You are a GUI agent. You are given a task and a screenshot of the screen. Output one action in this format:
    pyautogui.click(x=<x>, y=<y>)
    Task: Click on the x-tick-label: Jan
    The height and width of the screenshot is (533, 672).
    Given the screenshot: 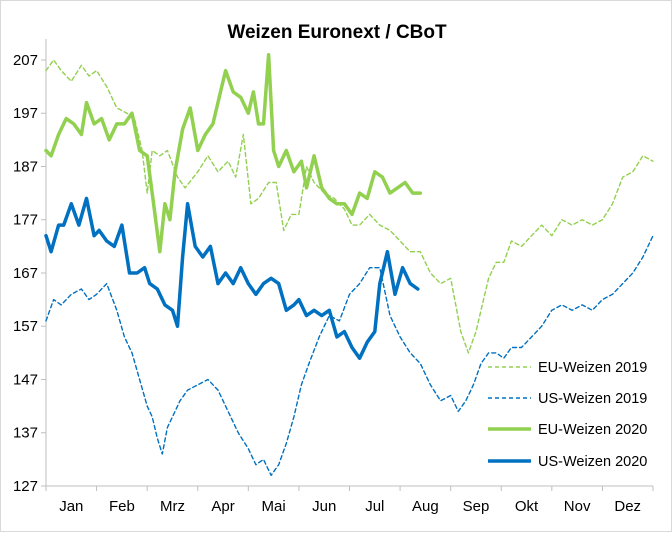 What is the action you would take?
    pyautogui.click(x=71, y=506)
    